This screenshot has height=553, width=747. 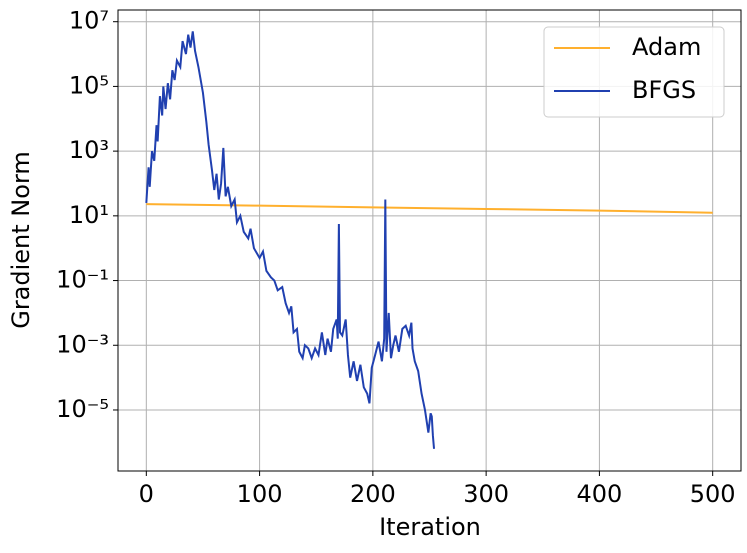 I want to click on legend-box, so click(x=634, y=72).